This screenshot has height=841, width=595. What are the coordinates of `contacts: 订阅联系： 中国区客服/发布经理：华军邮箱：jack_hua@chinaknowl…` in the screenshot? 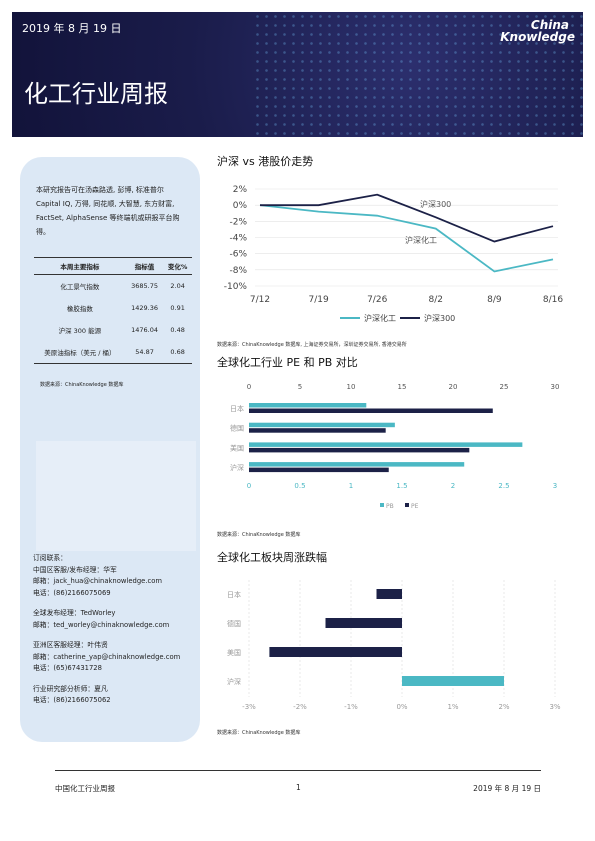 It's located at (115, 634).